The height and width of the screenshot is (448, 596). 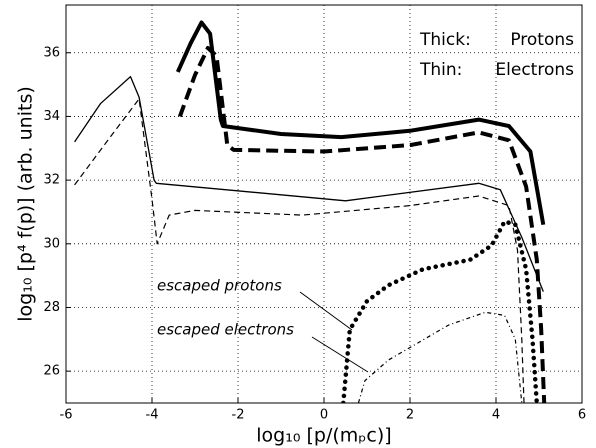 I want to click on y-tick-label: 30, so click(x=51, y=243).